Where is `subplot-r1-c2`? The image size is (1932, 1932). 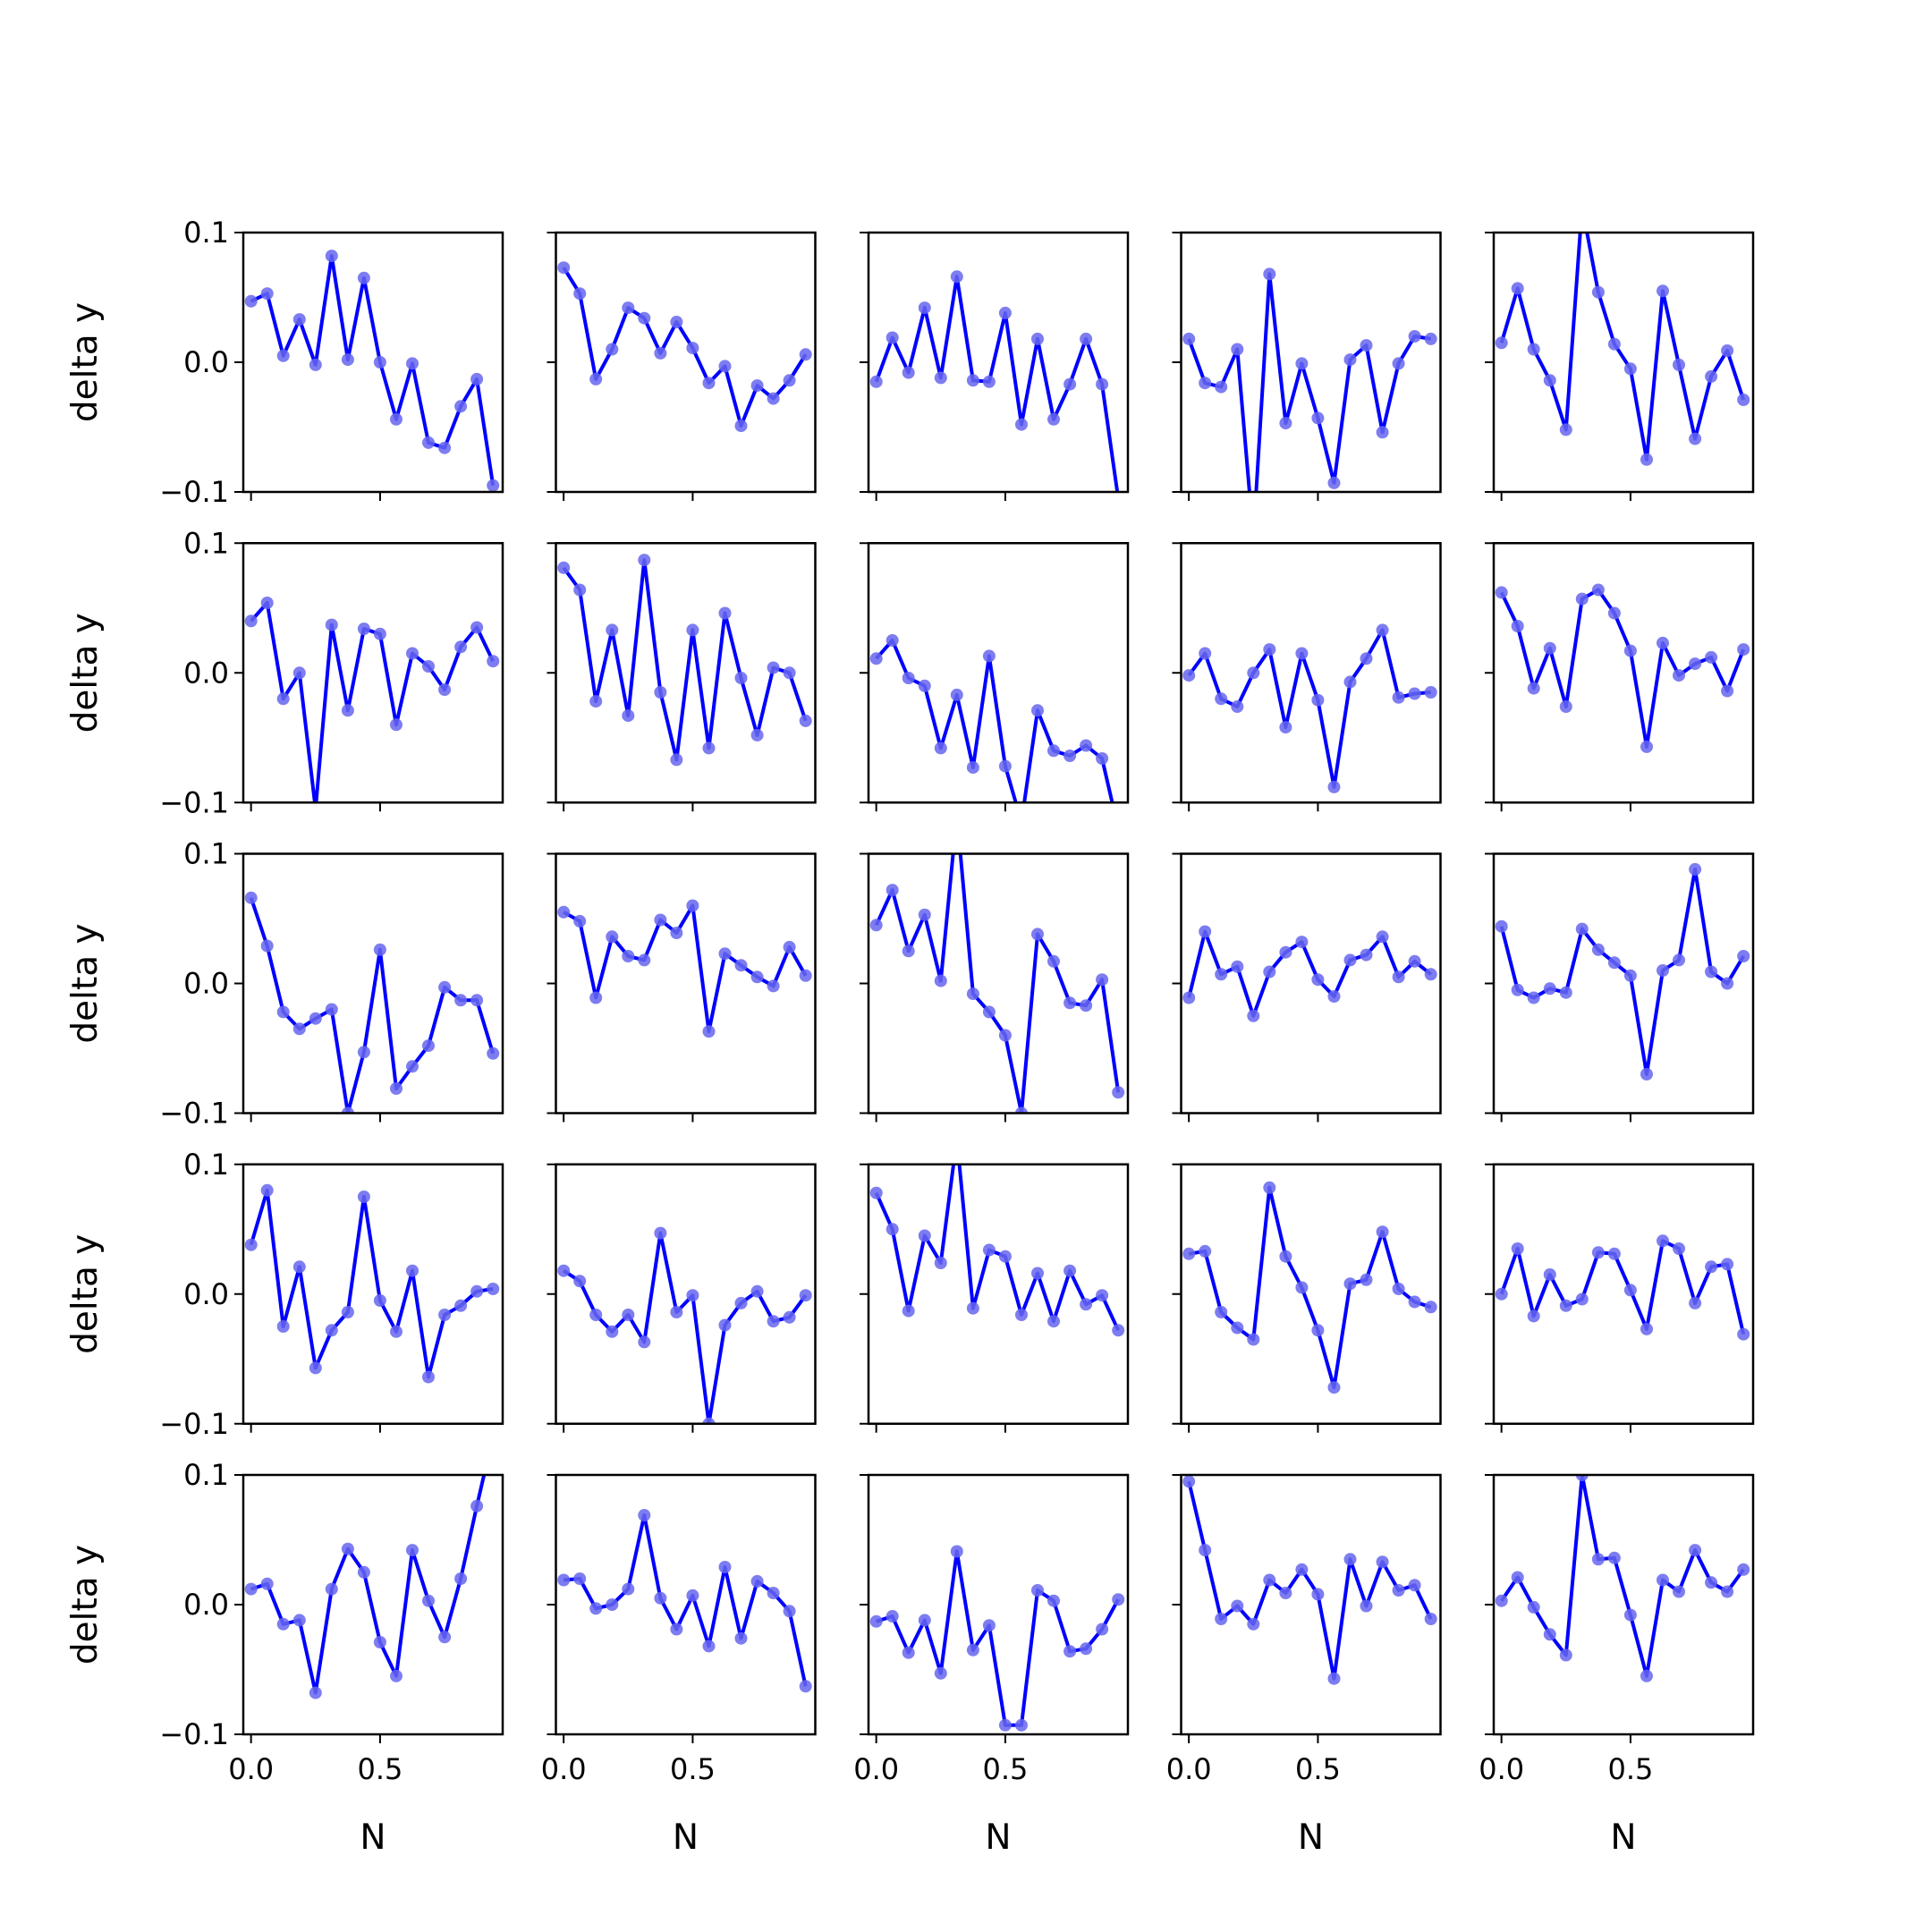 subplot-r1-c2 is located at coordinates (682, 366).